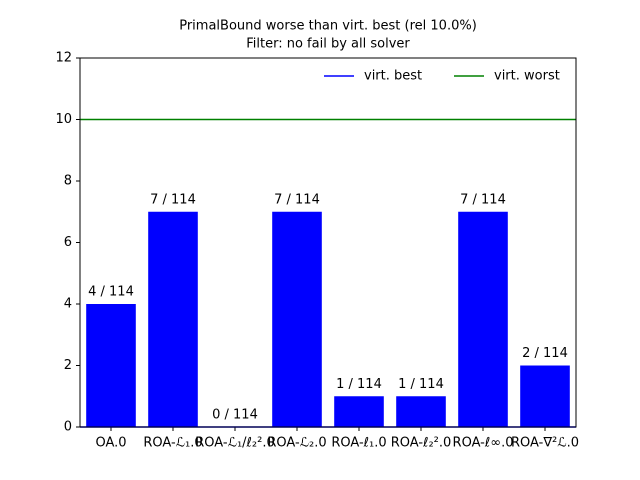 The image size is (640, 480). Describe the element at coordinates (172, 443) in the screenshot. I see `x-tick-label: ROA-ℒ₁.0` at that location.